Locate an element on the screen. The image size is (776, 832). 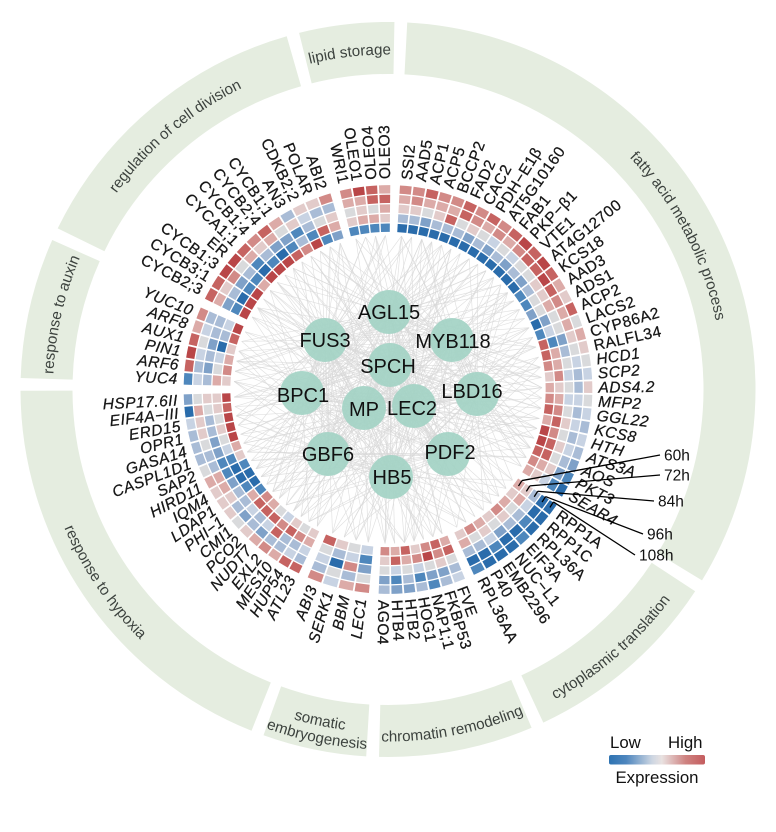
svg-text: MP is located at coordinates (364, 410).